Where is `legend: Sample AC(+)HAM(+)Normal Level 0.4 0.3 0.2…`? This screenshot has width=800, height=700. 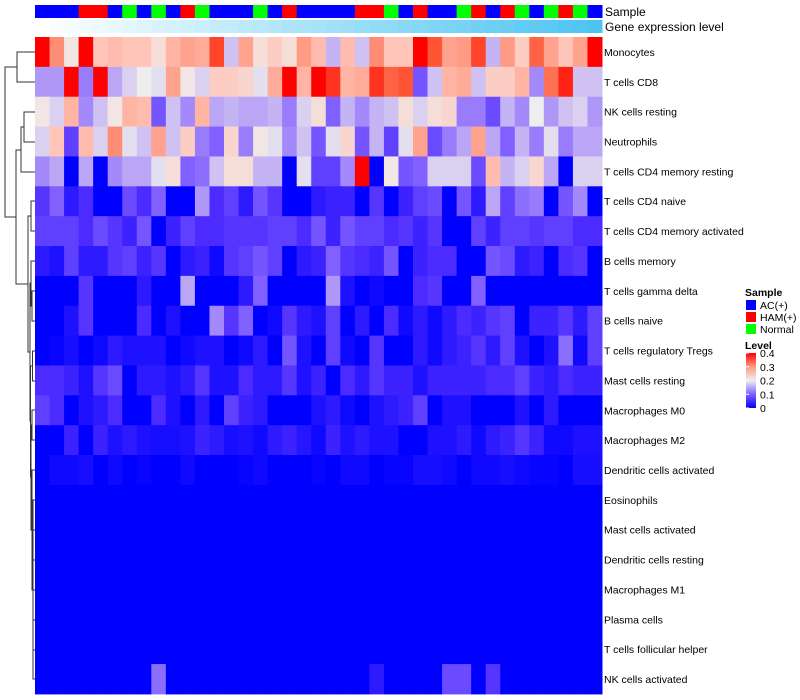 legend: Sample AC(+)HAM(+)Normal Level 0.4 0.3 0.2… is located at coordinates (770, 351).